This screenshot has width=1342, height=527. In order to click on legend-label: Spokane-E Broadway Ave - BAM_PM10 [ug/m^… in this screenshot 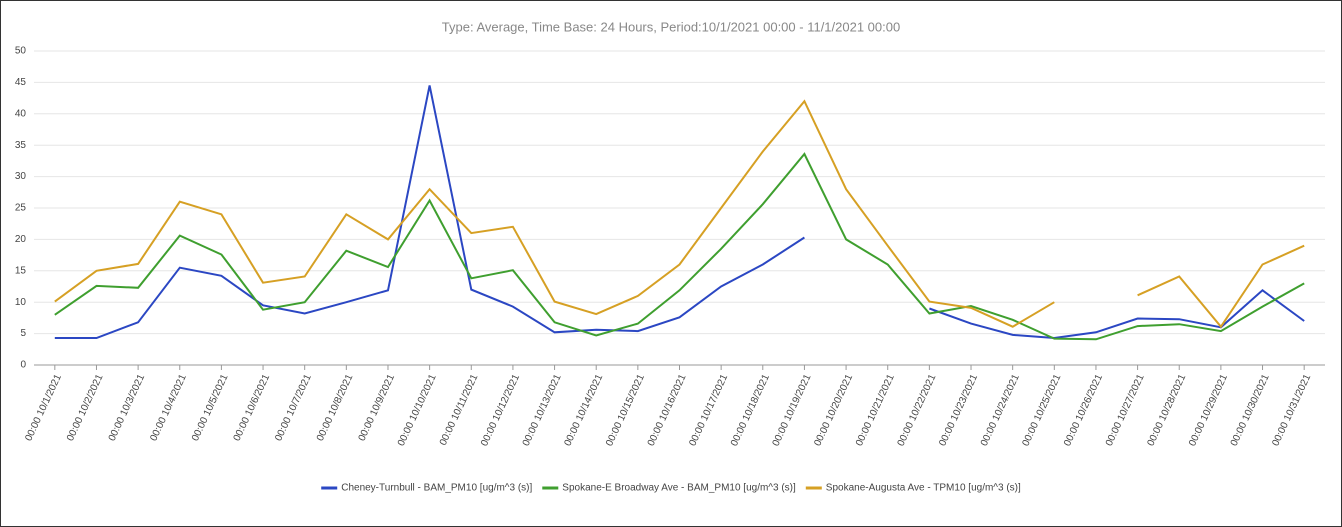, I will do `click(679, 488)`.